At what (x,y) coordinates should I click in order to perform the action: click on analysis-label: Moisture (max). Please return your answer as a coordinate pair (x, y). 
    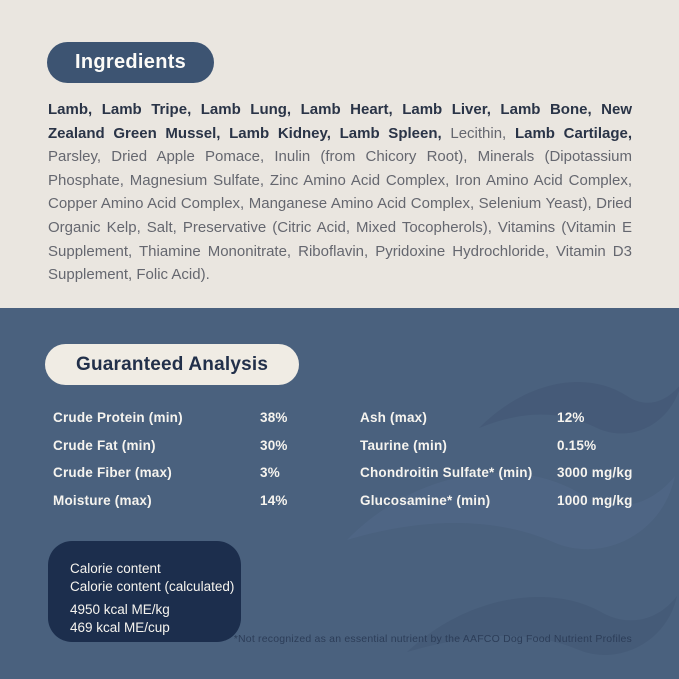
    Looking at the image, I should click on (102, 500).